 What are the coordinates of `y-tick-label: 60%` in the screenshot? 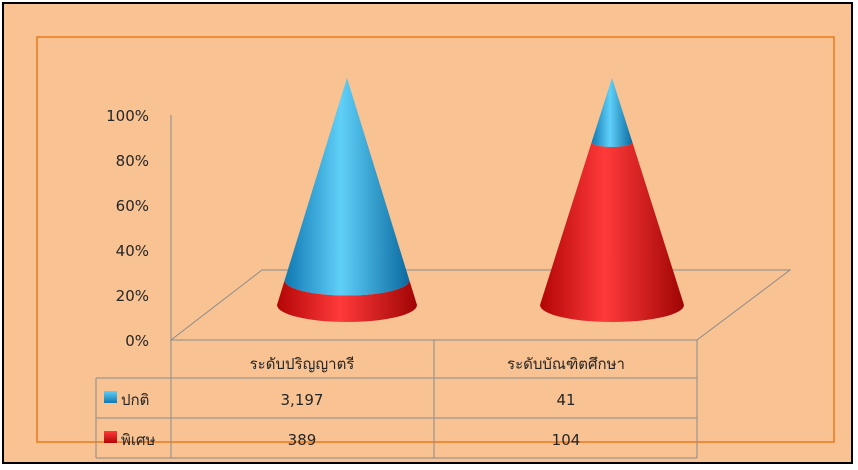 It's located at (132, 206).